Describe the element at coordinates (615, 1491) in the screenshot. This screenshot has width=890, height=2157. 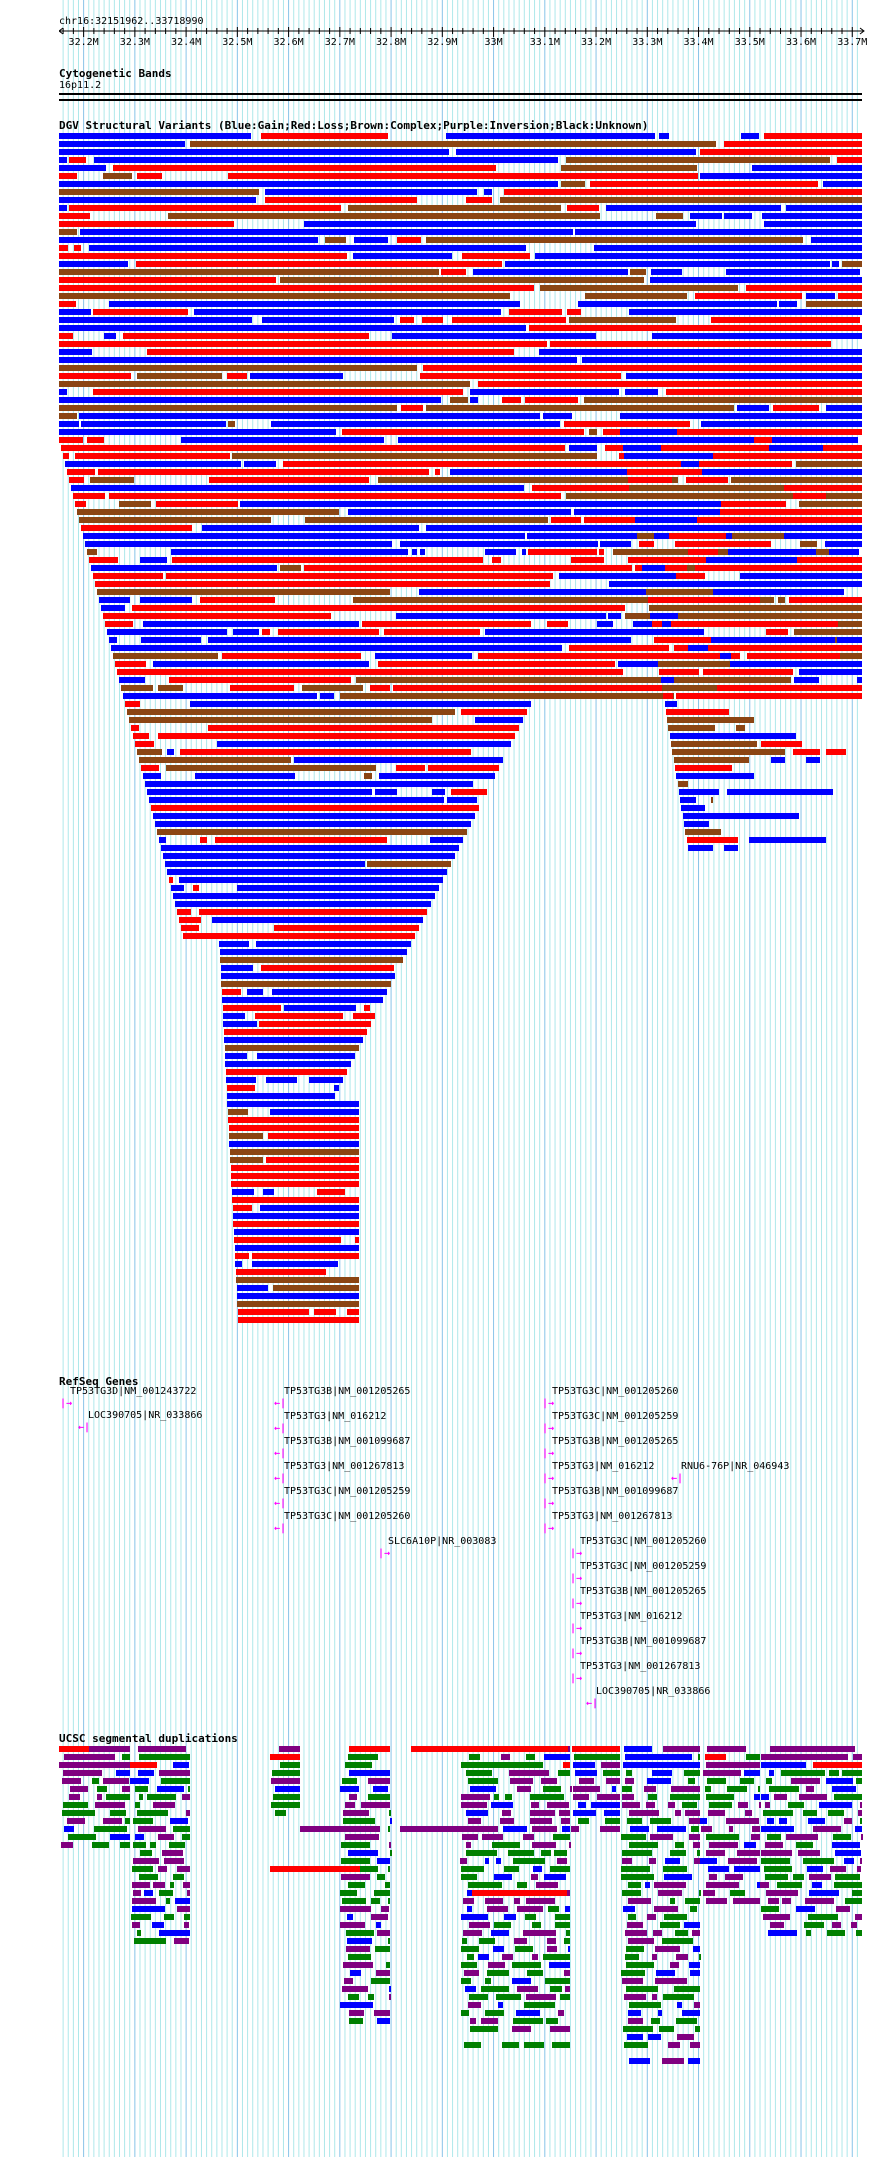
I see `gene-label: TP53TG3B|NM_001099687` at that location.